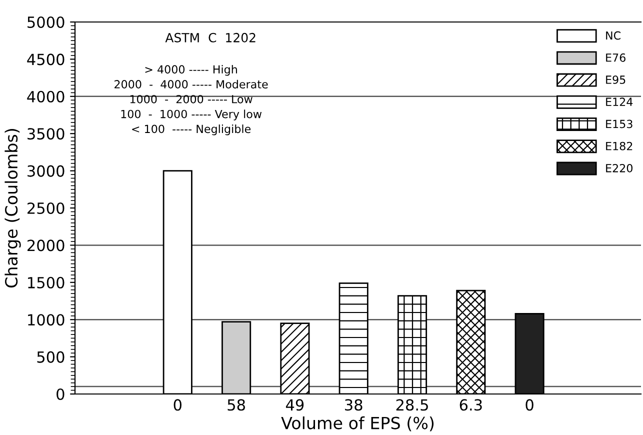  I want to click on legend-label: E76, so click(616, 57).